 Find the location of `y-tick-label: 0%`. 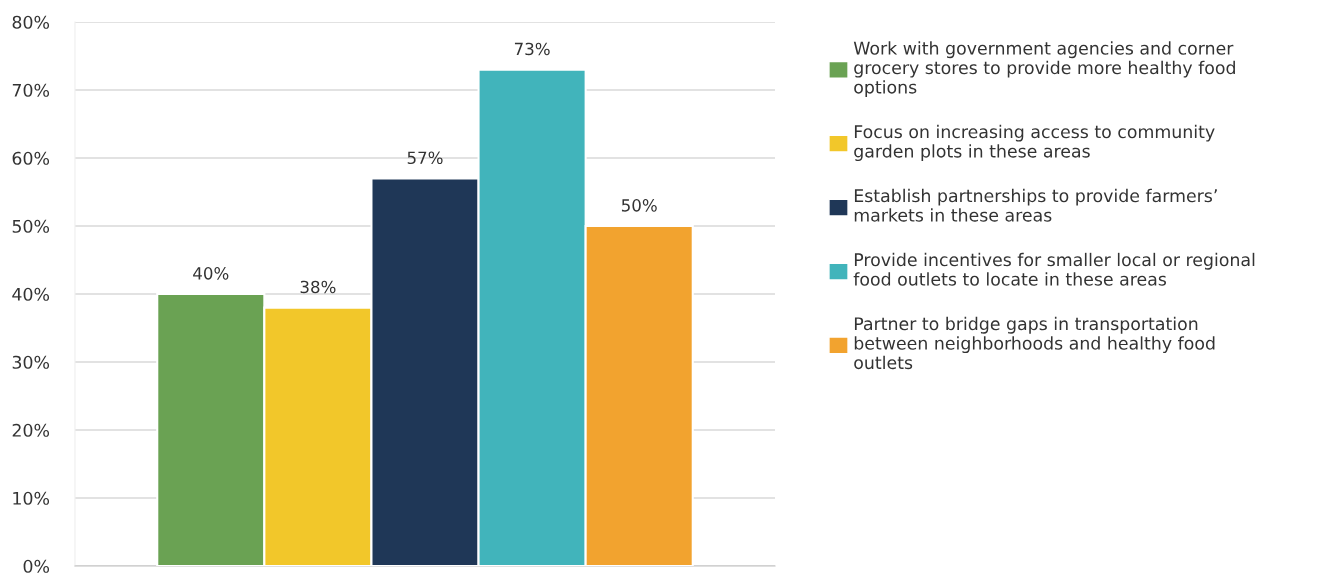

y-tick-label: 0% is located at coordinates (36, 566).